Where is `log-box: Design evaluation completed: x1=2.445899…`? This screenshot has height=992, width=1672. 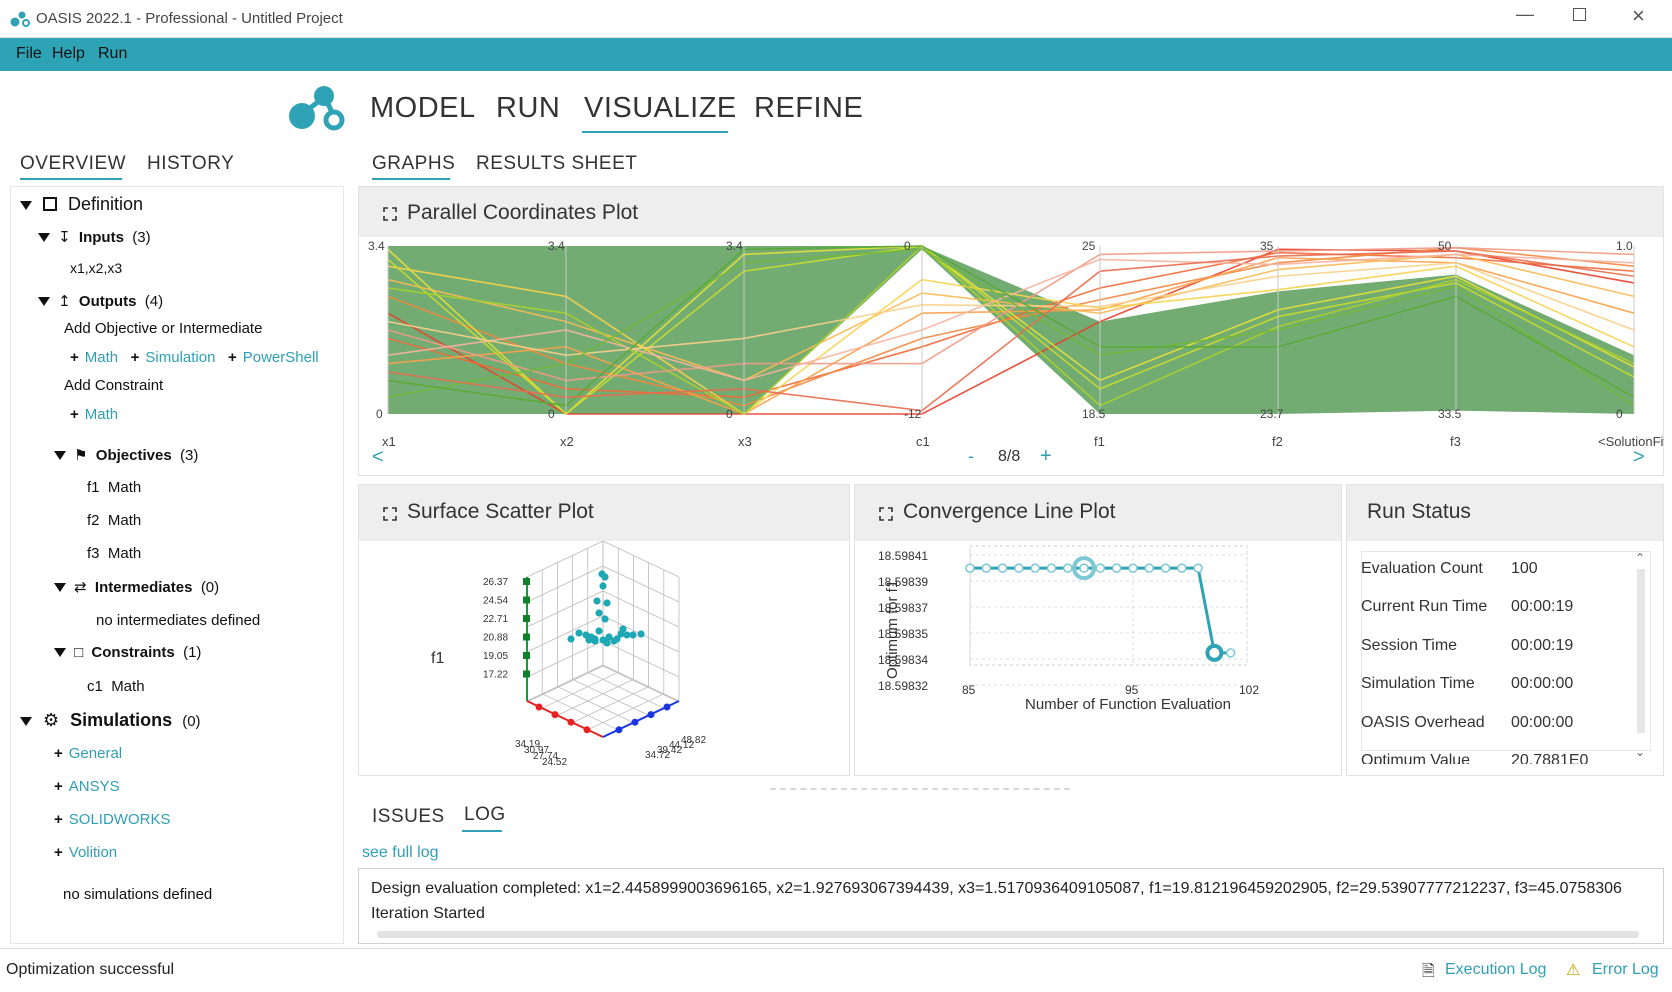
log-box: Design evaluation completed: x1=2.445899… is located at coordinates (1011, 906).